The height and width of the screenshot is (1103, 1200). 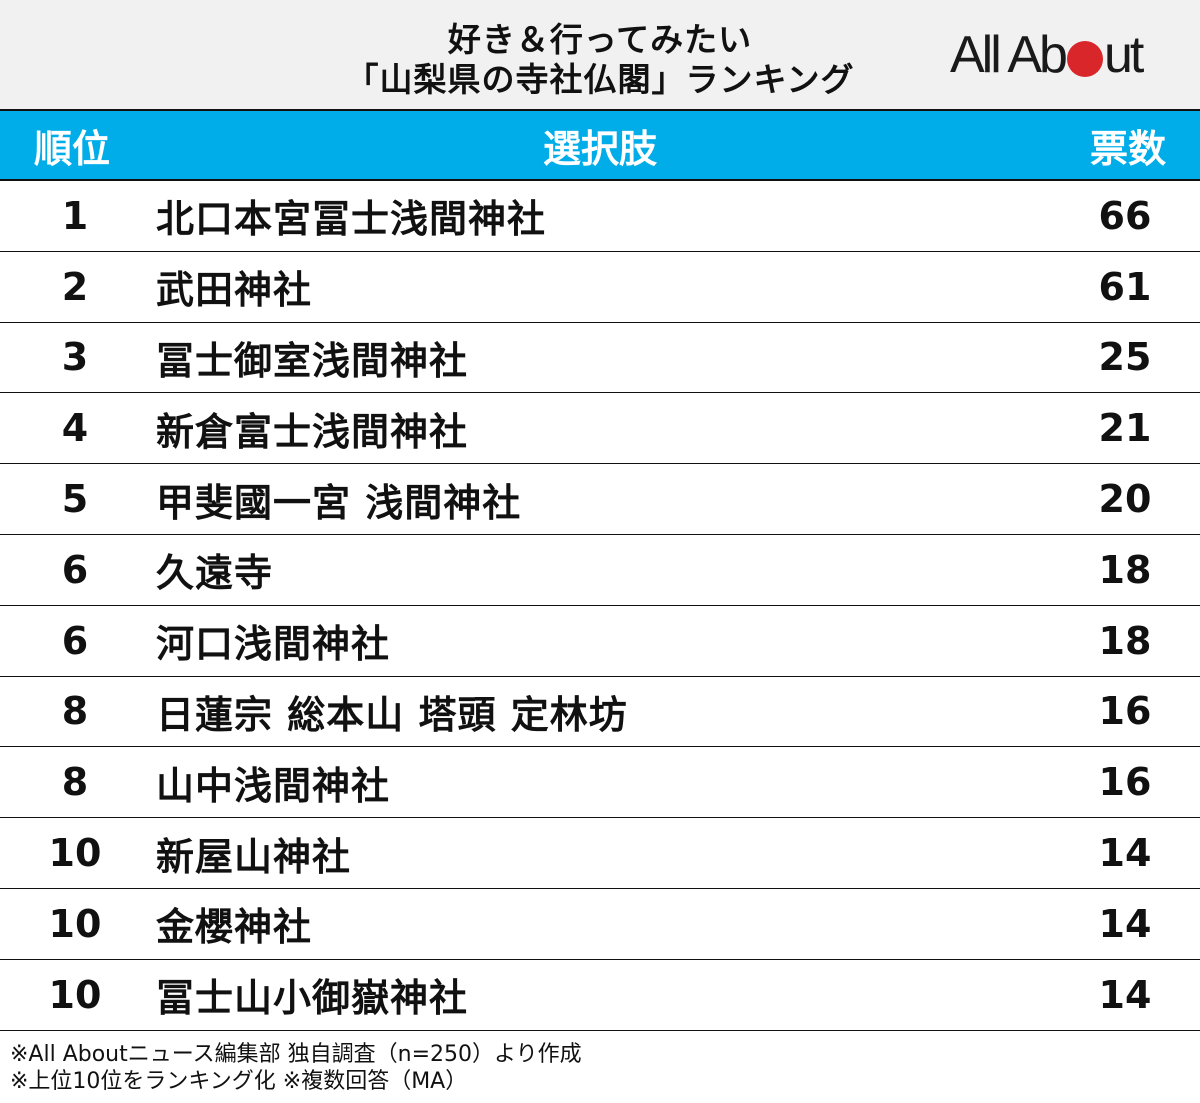 I want to click on table-row: 4 新倉富士浅間神社 21, so click(x=600, y=429).